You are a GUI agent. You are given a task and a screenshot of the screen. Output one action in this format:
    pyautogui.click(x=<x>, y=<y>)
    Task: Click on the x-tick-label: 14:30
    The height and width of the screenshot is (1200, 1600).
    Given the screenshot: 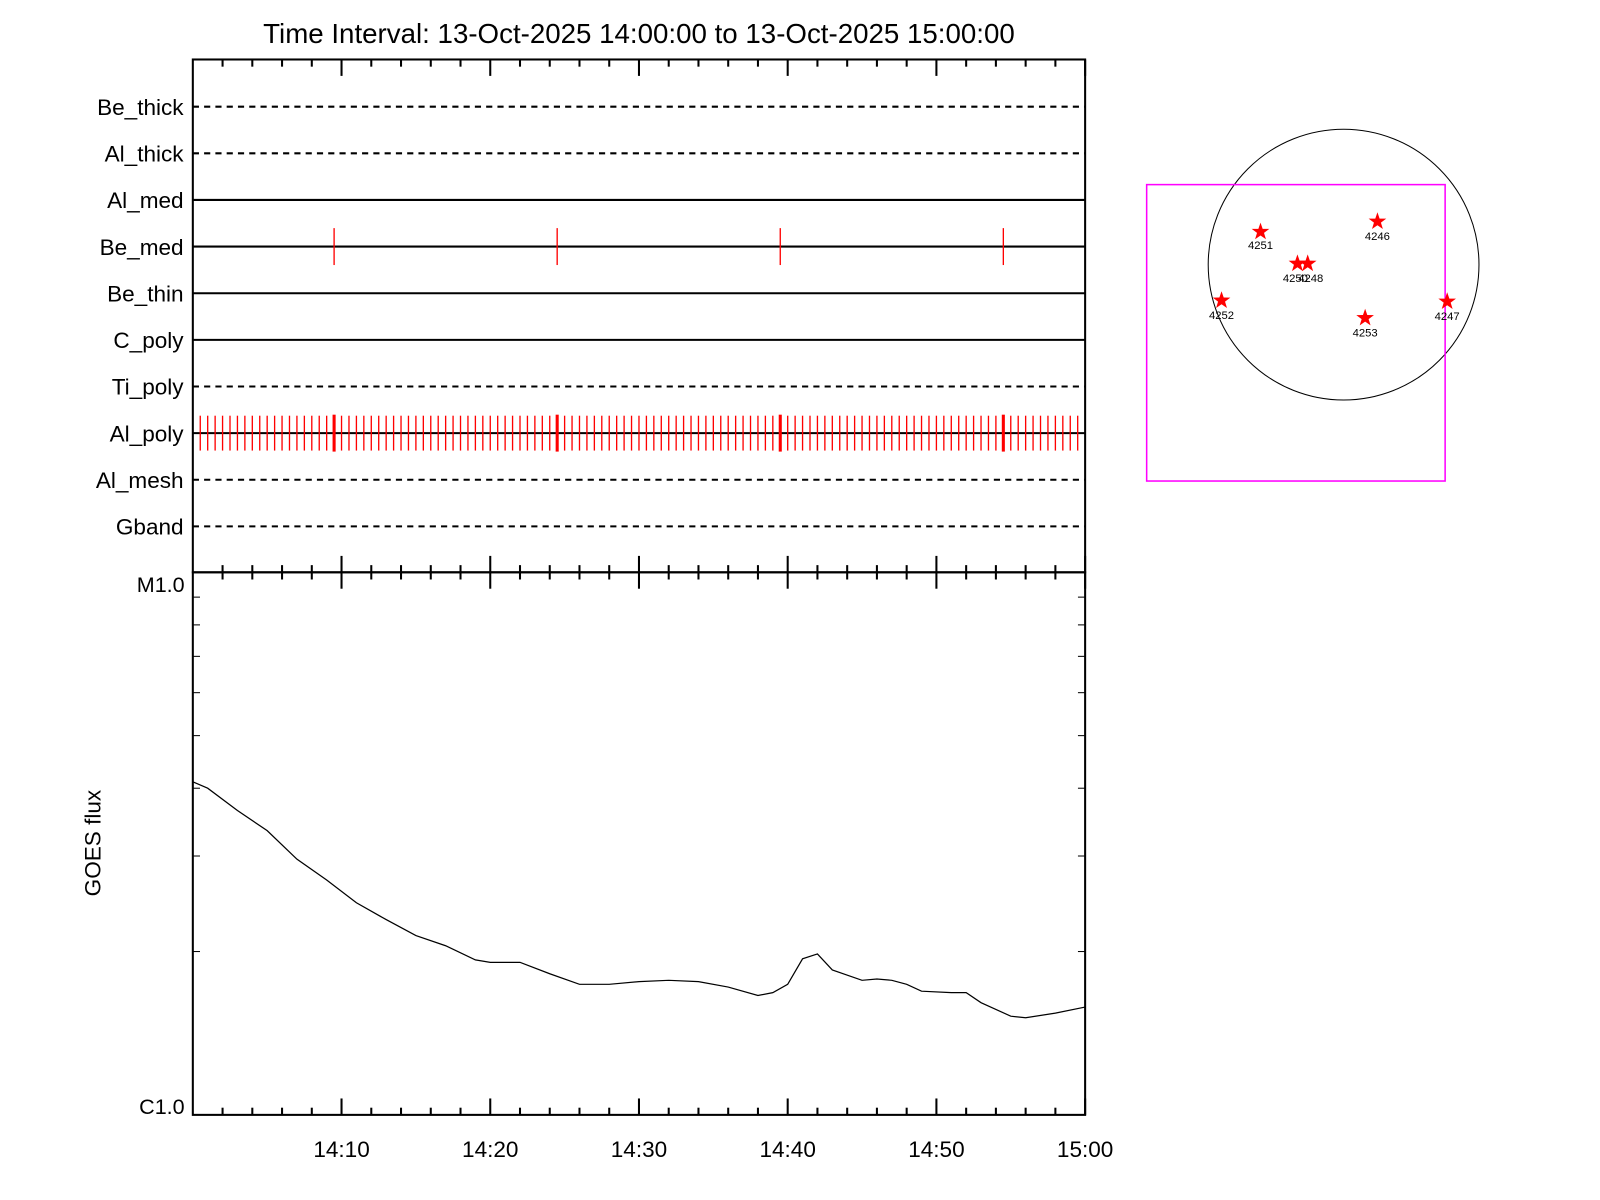 What is the action you would take?
    pyautogui.click(x=639, y=1149)
    